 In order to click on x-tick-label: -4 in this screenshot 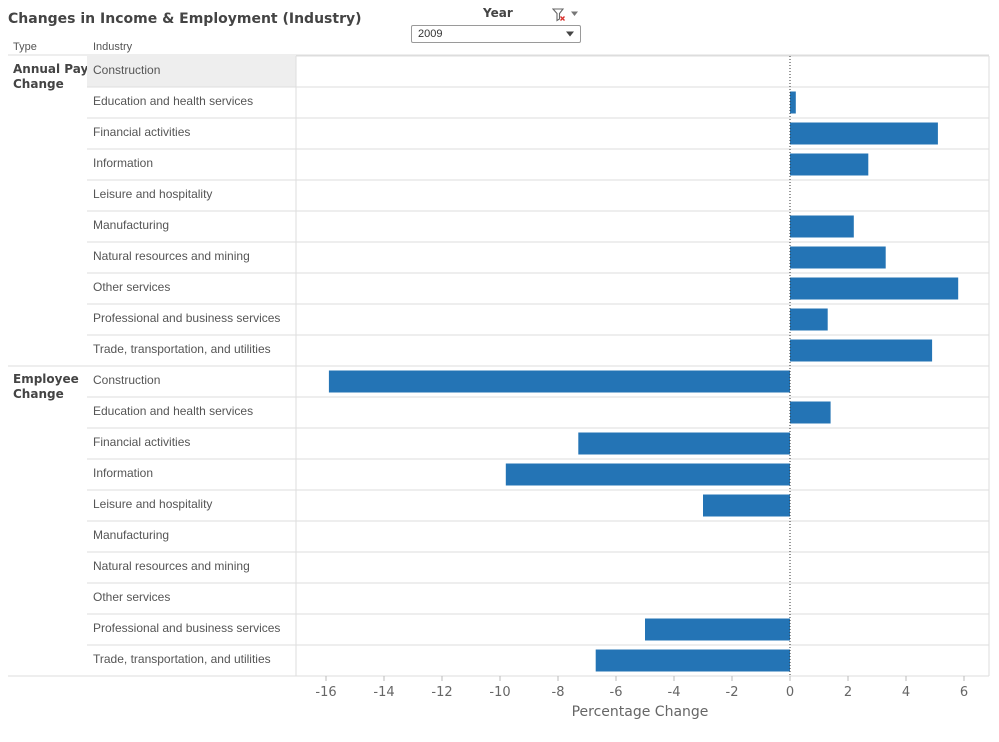, I will do `click(674, 692)`.